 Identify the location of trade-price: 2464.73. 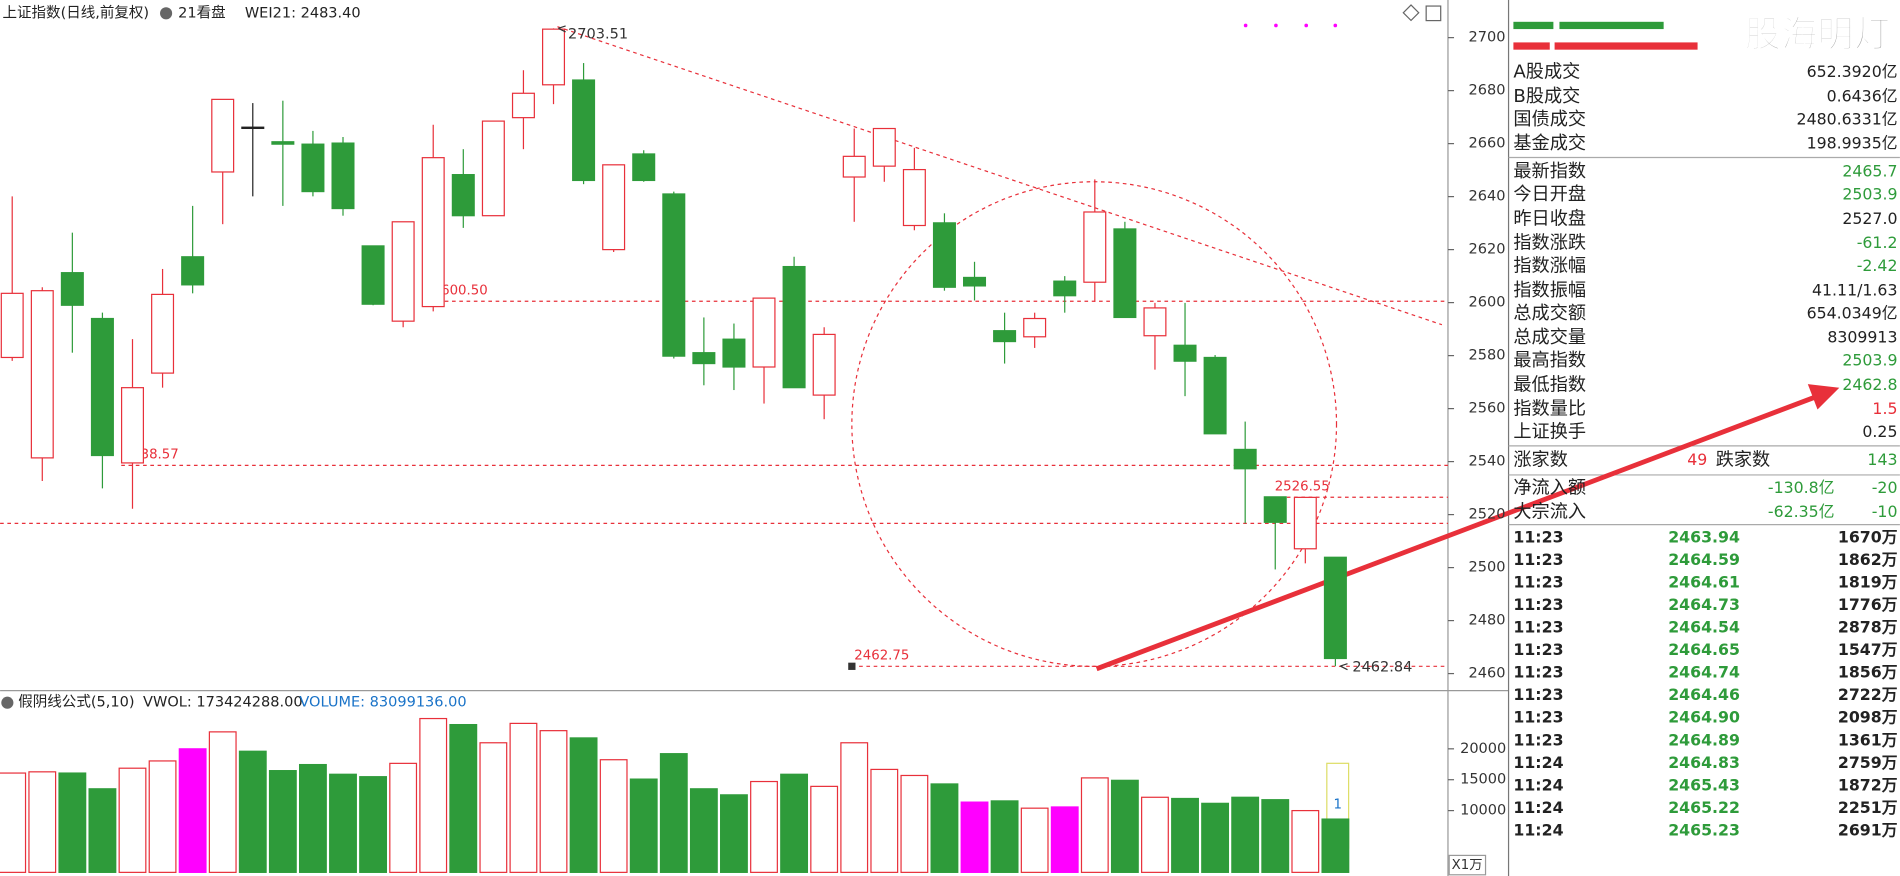
(1704, 604).